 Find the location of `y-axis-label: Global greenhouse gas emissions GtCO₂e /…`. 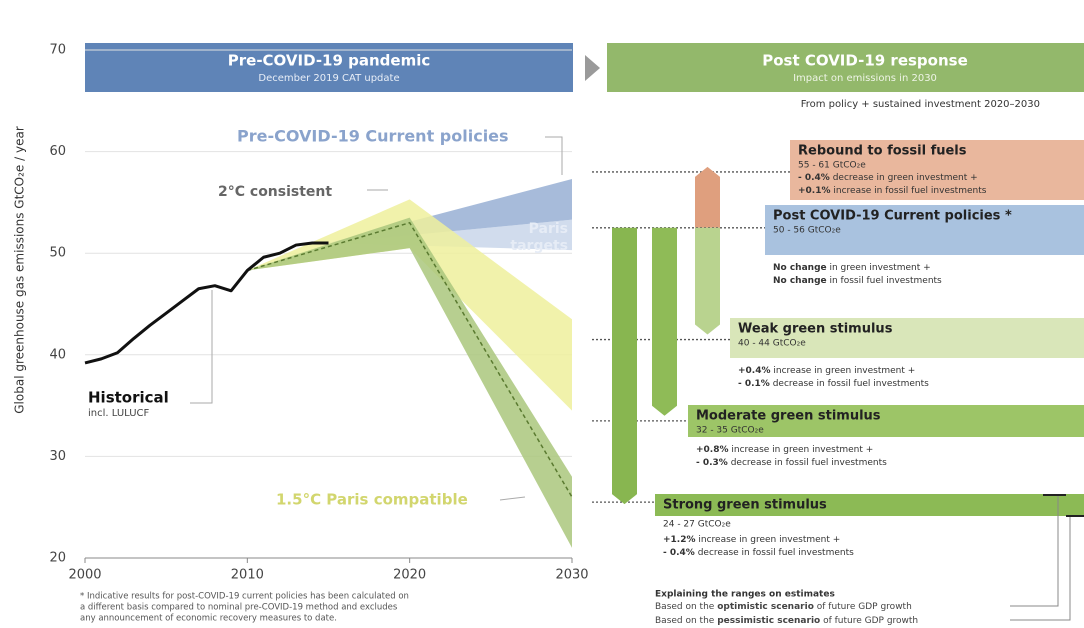

y-axis-label: Global greenhouse gas emissions GtCO₂e /… is located at coordinates (20, 270).